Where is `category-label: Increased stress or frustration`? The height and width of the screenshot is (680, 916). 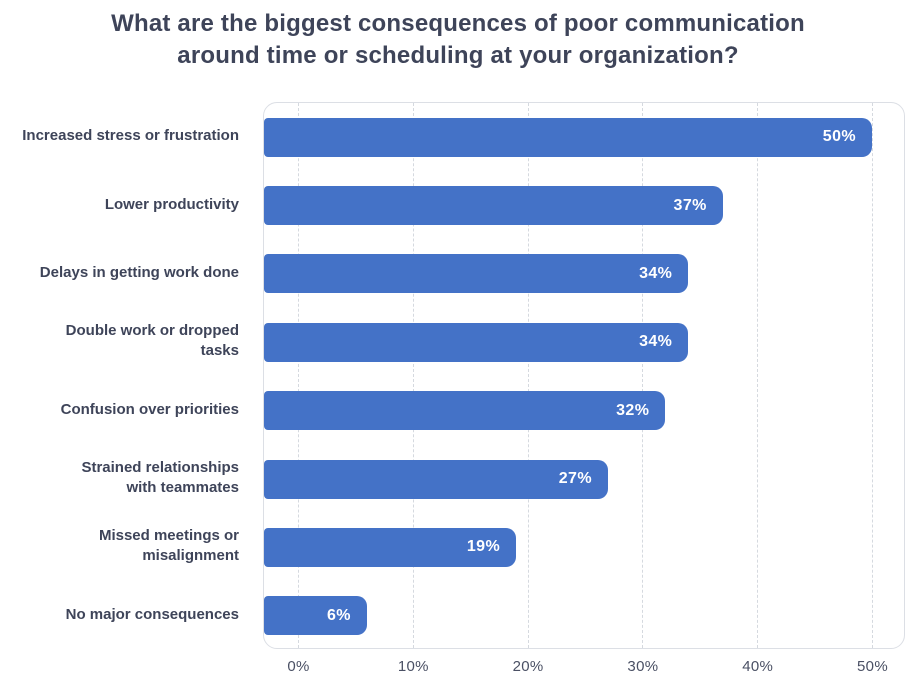
category-label: Increased stress or frustration is located at coordinates (130, 136).